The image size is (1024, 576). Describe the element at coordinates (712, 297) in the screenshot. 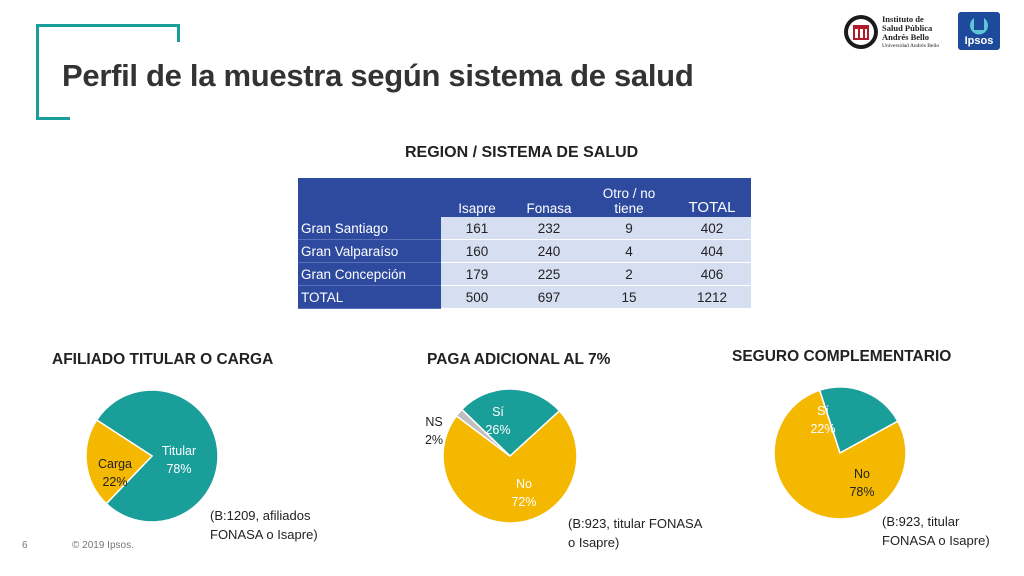

I see `table-cell: 1212` at that location.